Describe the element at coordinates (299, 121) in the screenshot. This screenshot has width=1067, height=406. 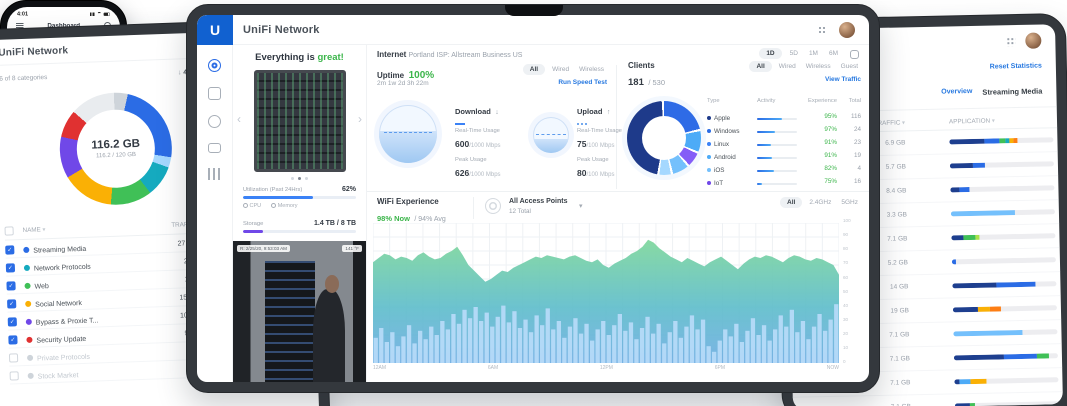
I see `rack-image` at that location.